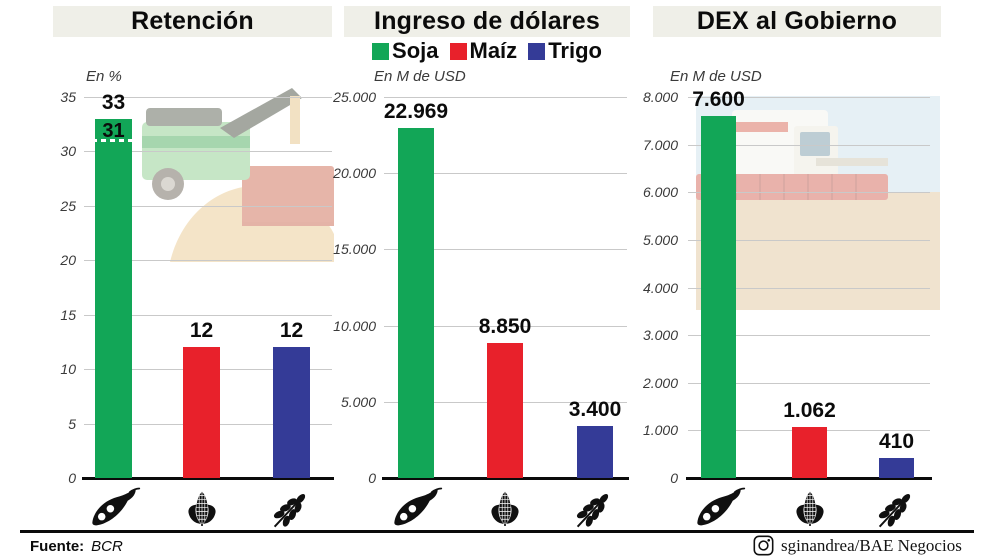  What do you see at coordinates (354, 97) in the screenshot?
I see `y-tick-label: 25.000` at bounding box center [354, 97].